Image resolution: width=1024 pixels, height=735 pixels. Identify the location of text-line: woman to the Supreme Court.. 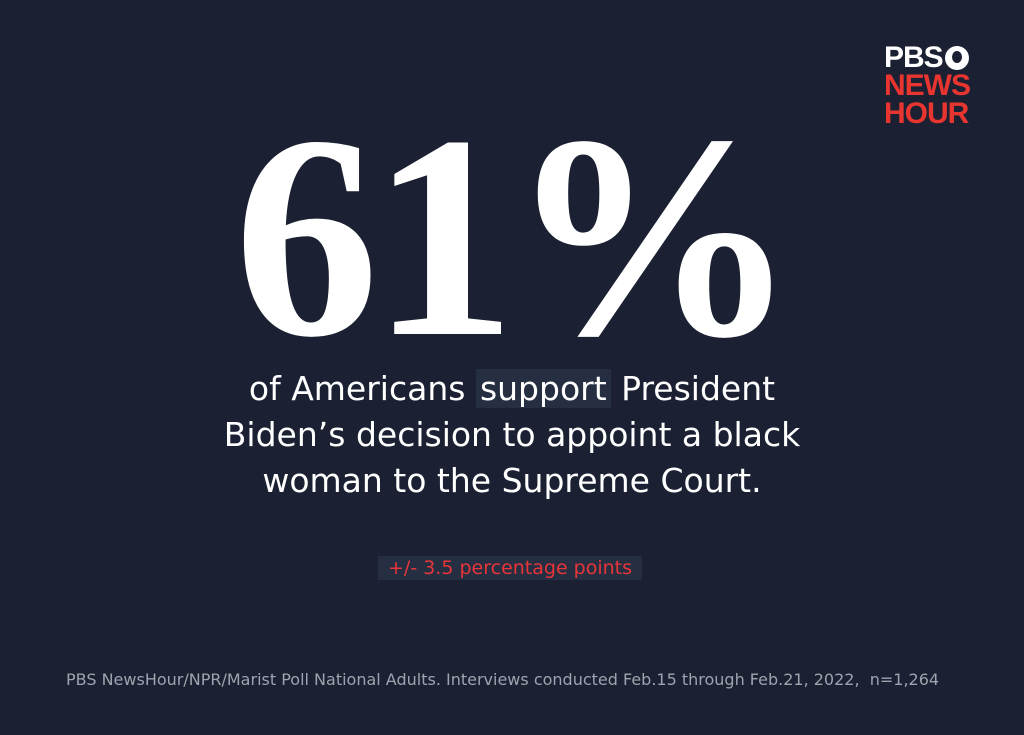
(512, 480).